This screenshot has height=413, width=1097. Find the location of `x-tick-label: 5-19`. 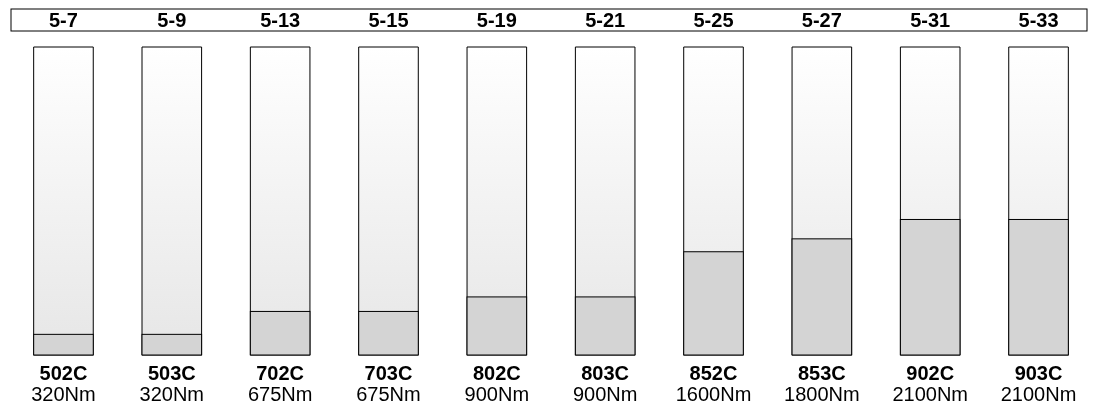

x-tick-label: 5-19 is located at coordinates (496, 20).